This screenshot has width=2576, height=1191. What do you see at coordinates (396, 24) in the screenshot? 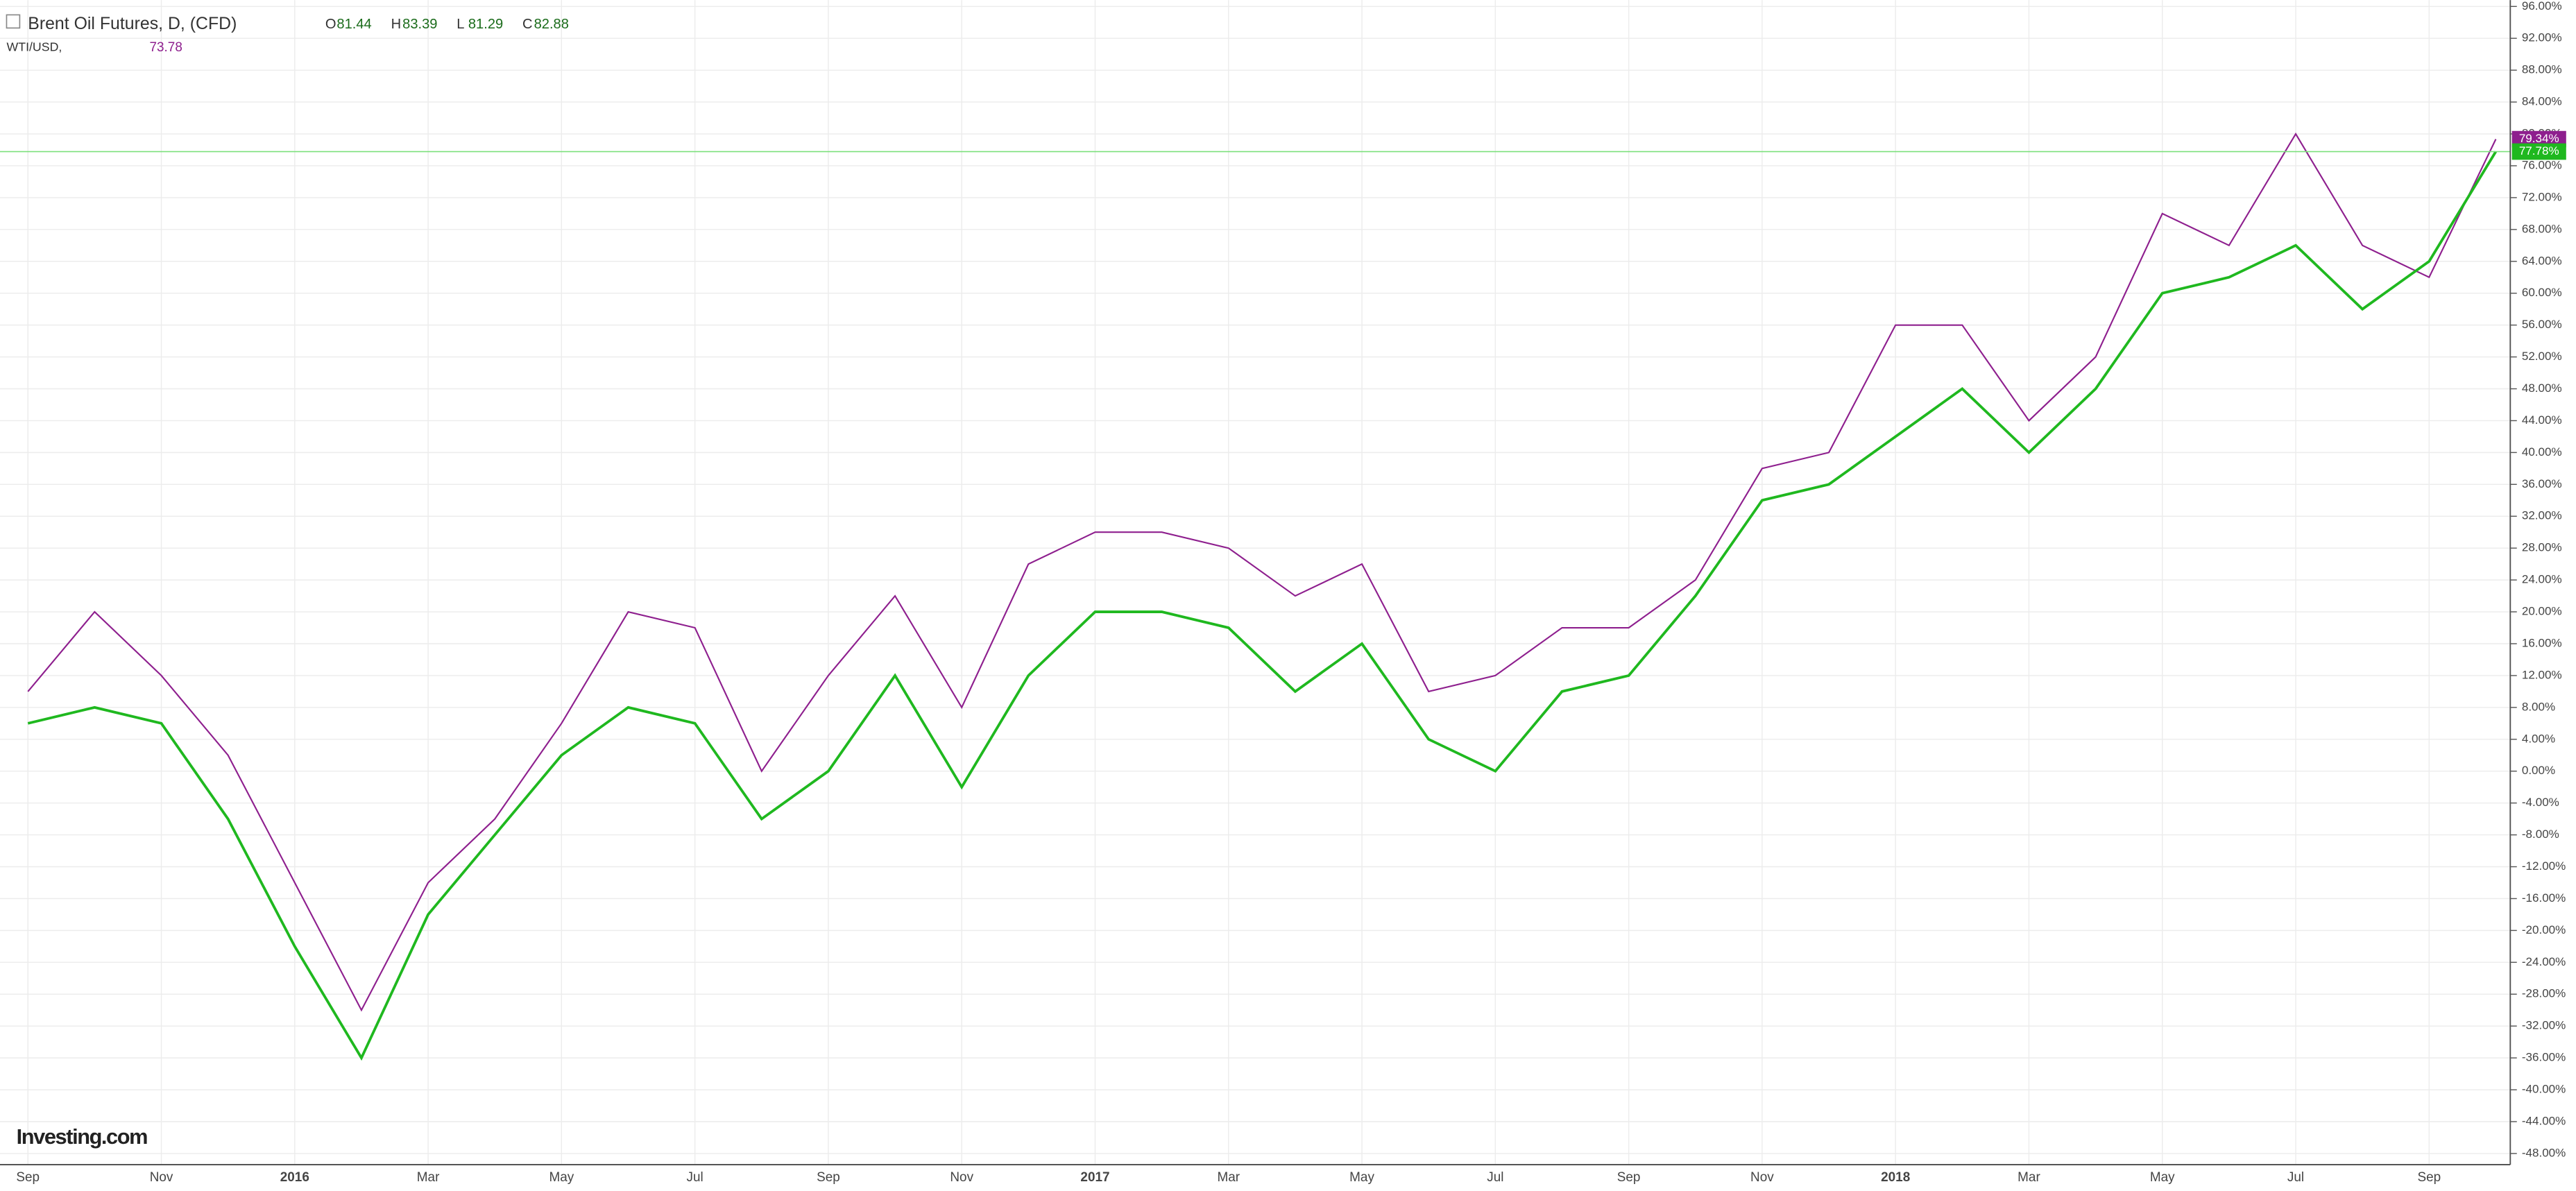
I see `ohlc-key: H` at bounding box center [396, 24].